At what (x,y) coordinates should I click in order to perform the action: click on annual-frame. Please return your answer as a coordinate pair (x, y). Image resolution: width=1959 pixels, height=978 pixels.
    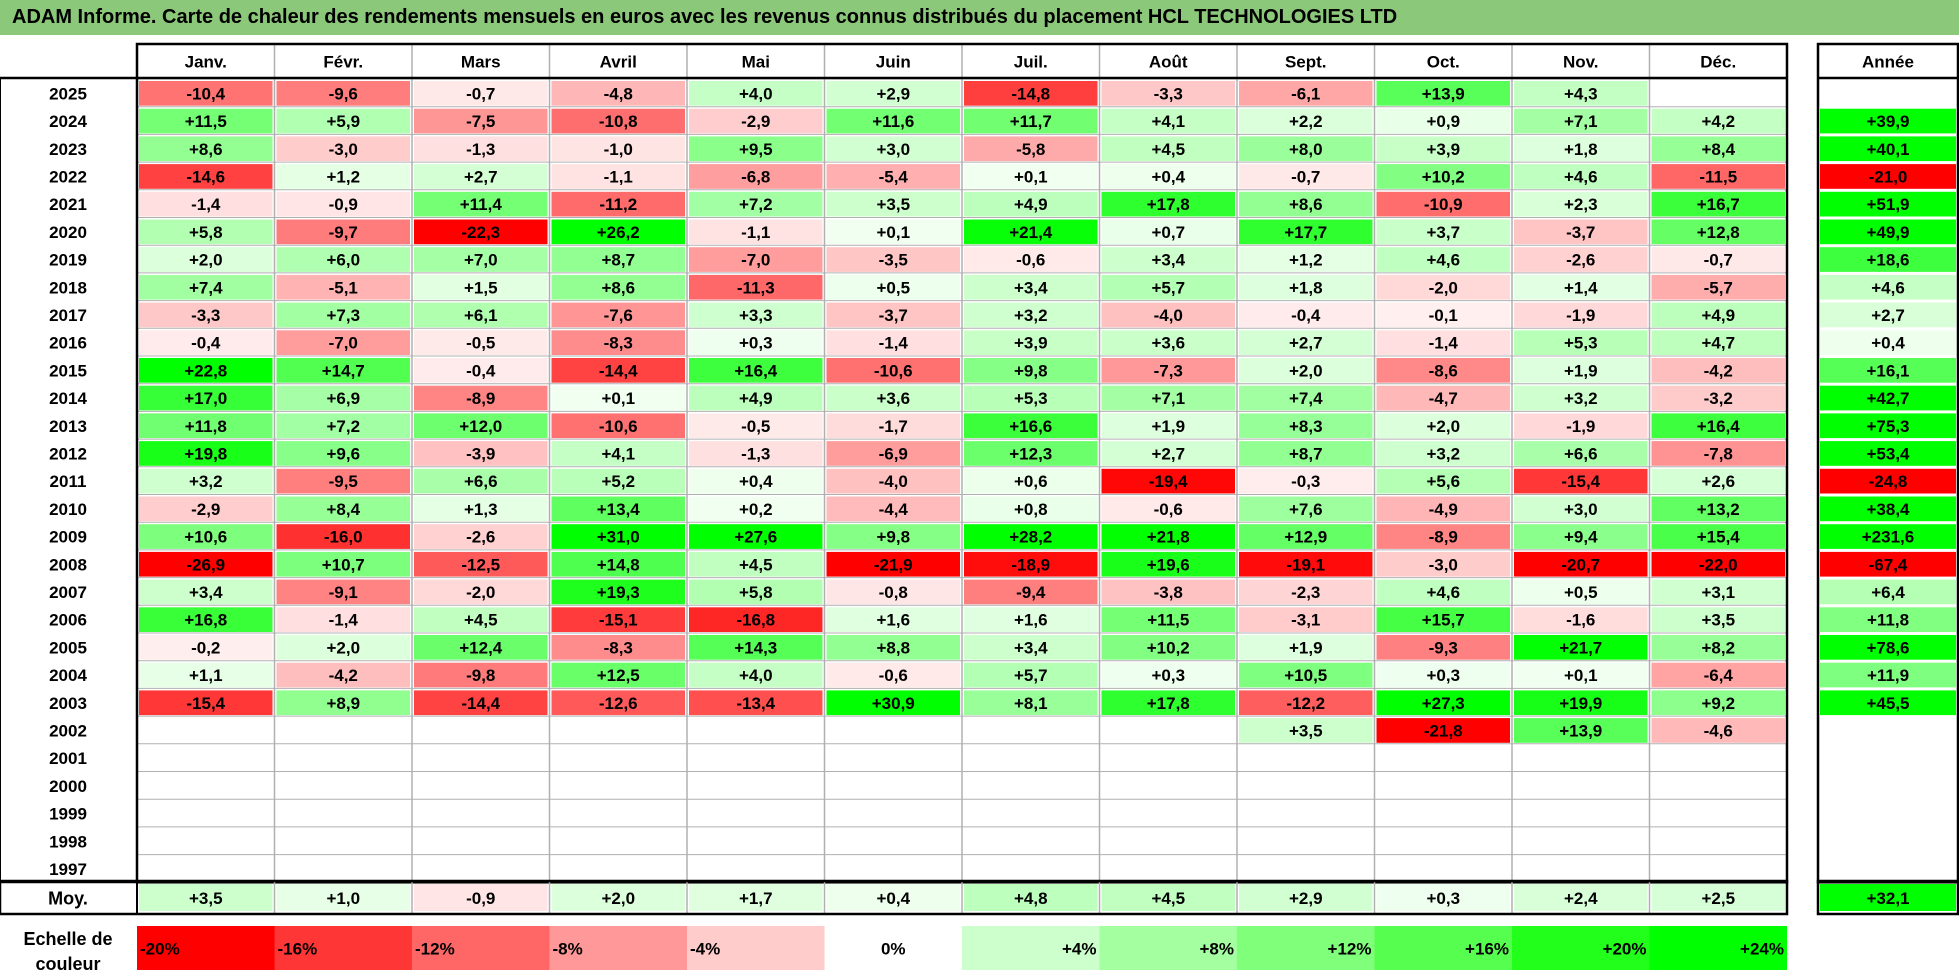
    Looking at the image, I should click on (1887, 463).